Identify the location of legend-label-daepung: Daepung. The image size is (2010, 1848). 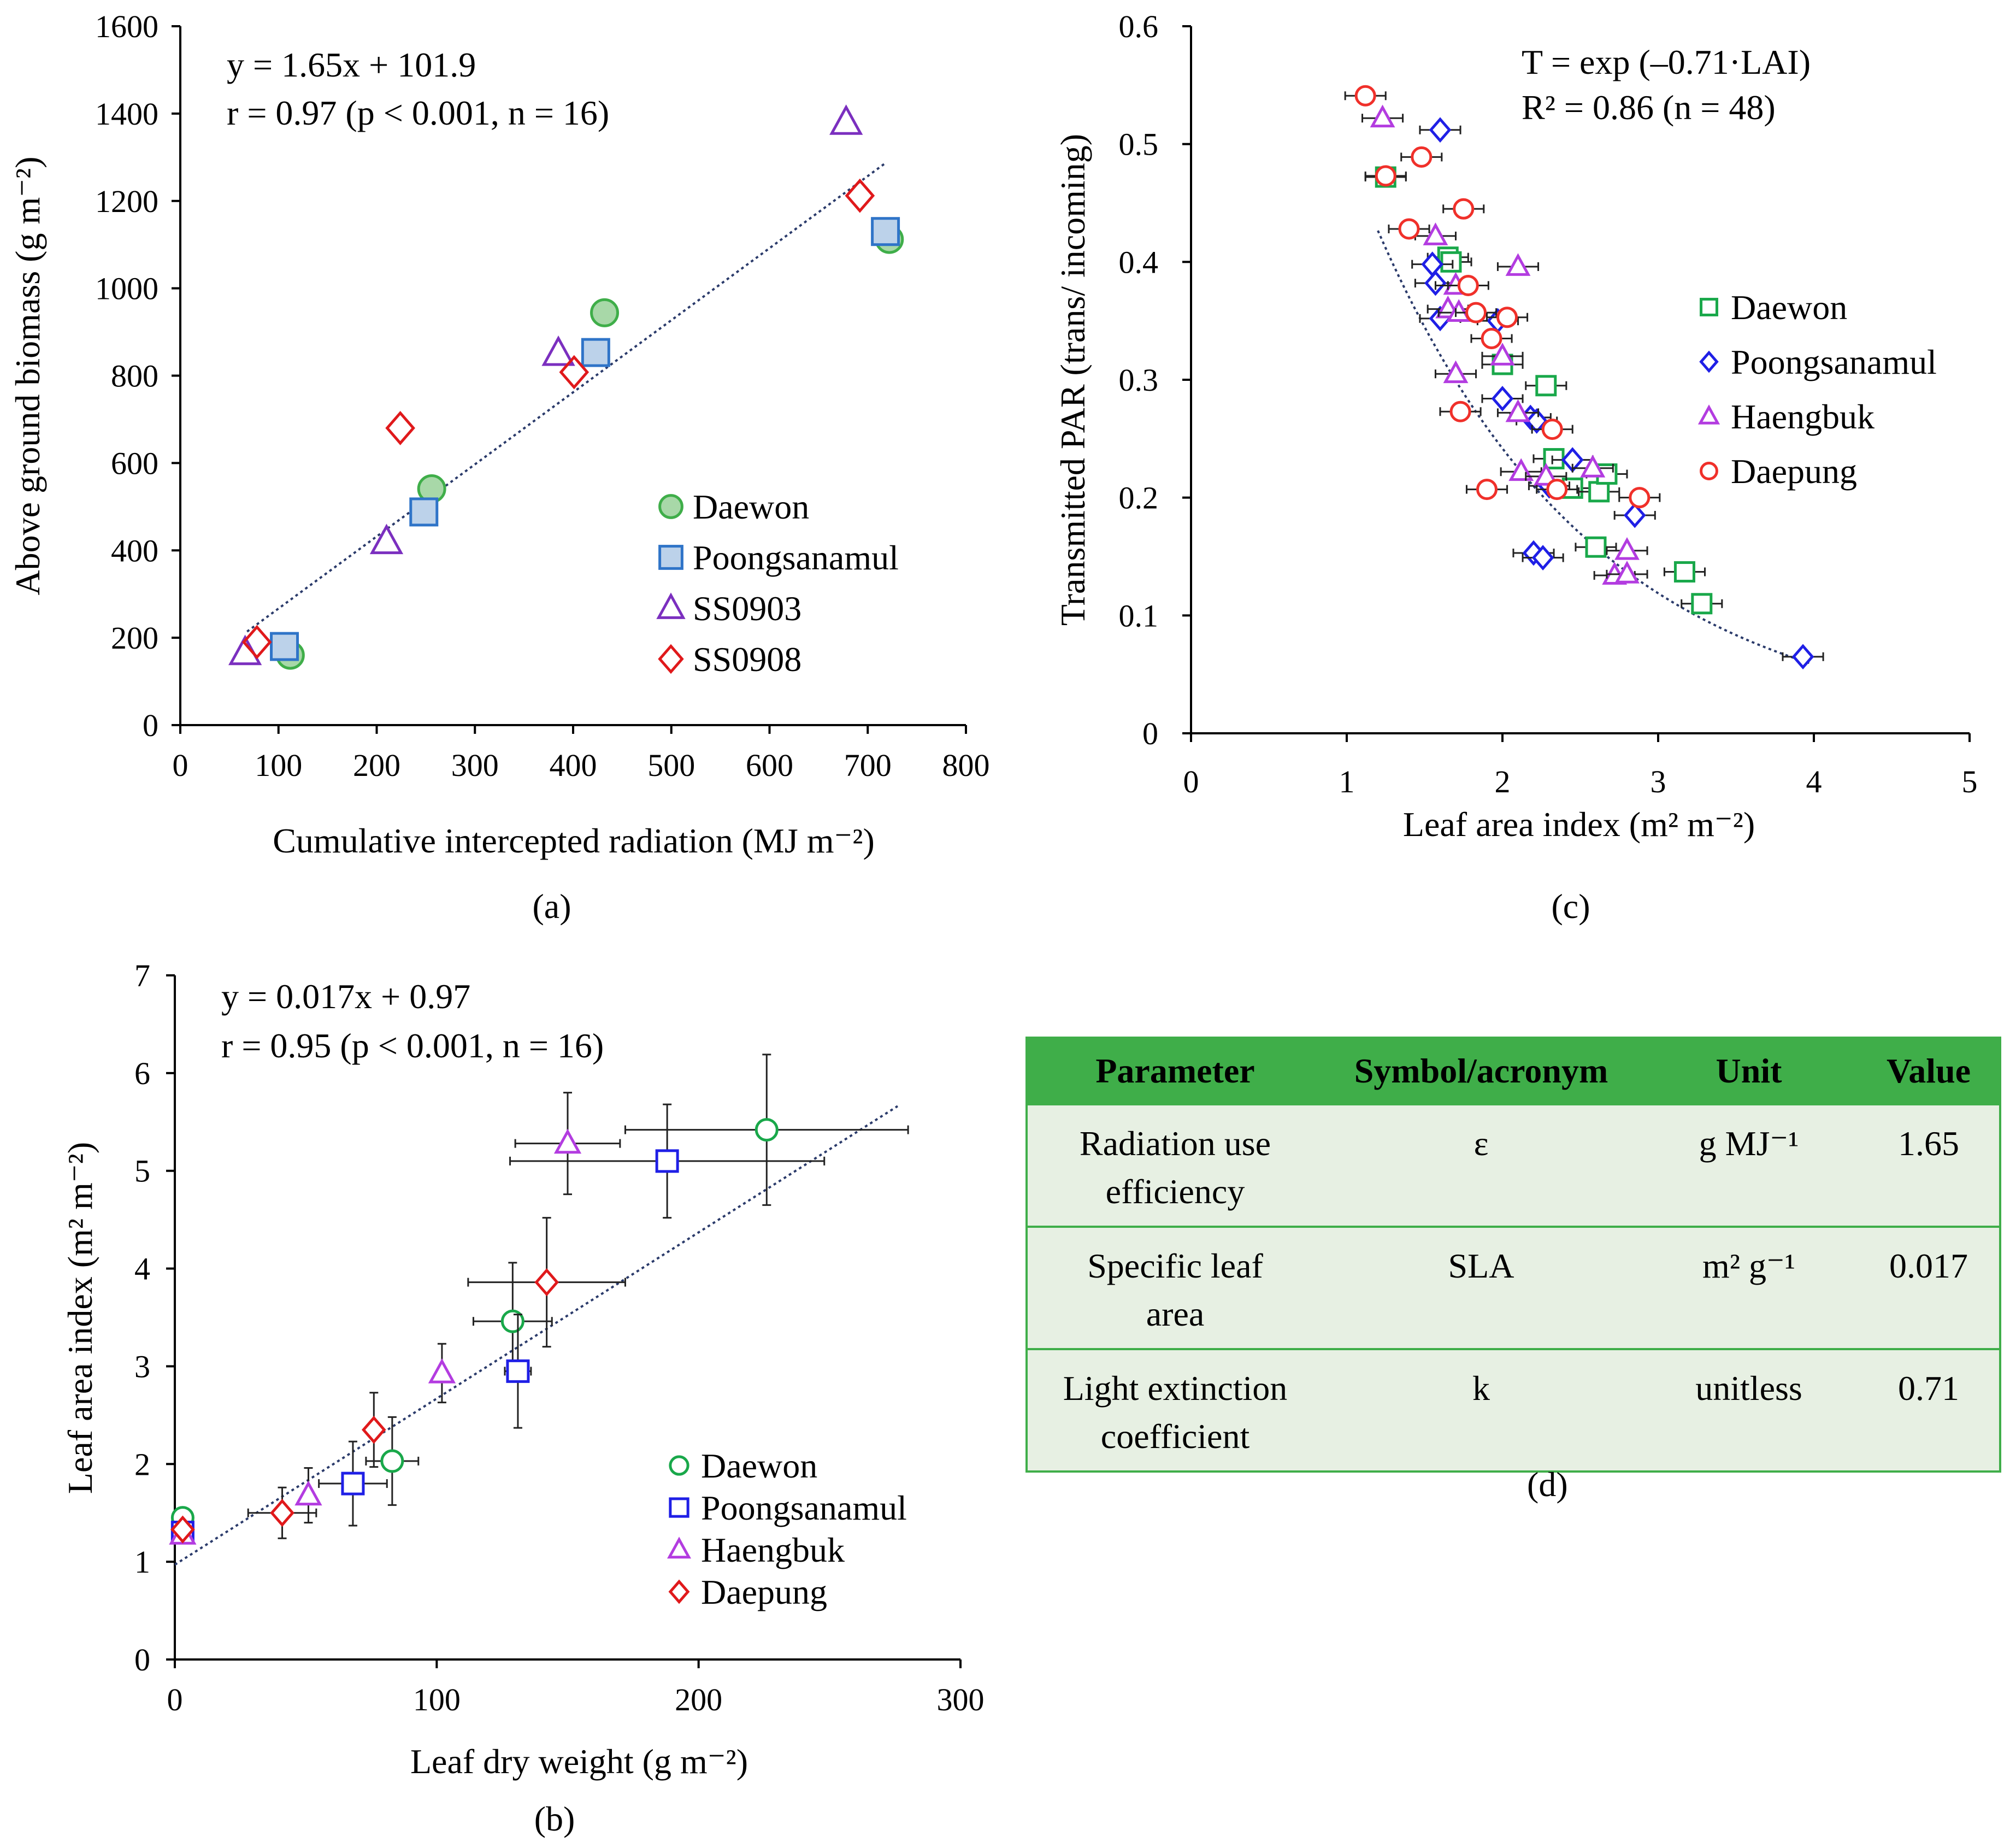
(764, 1592).